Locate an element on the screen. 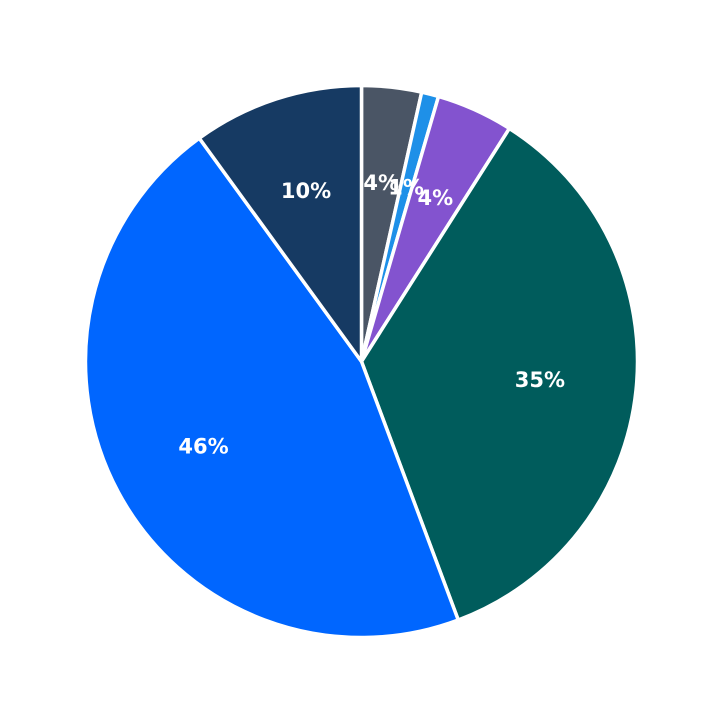  slice-percent-label: 1% is located at coordinates (406, 188).